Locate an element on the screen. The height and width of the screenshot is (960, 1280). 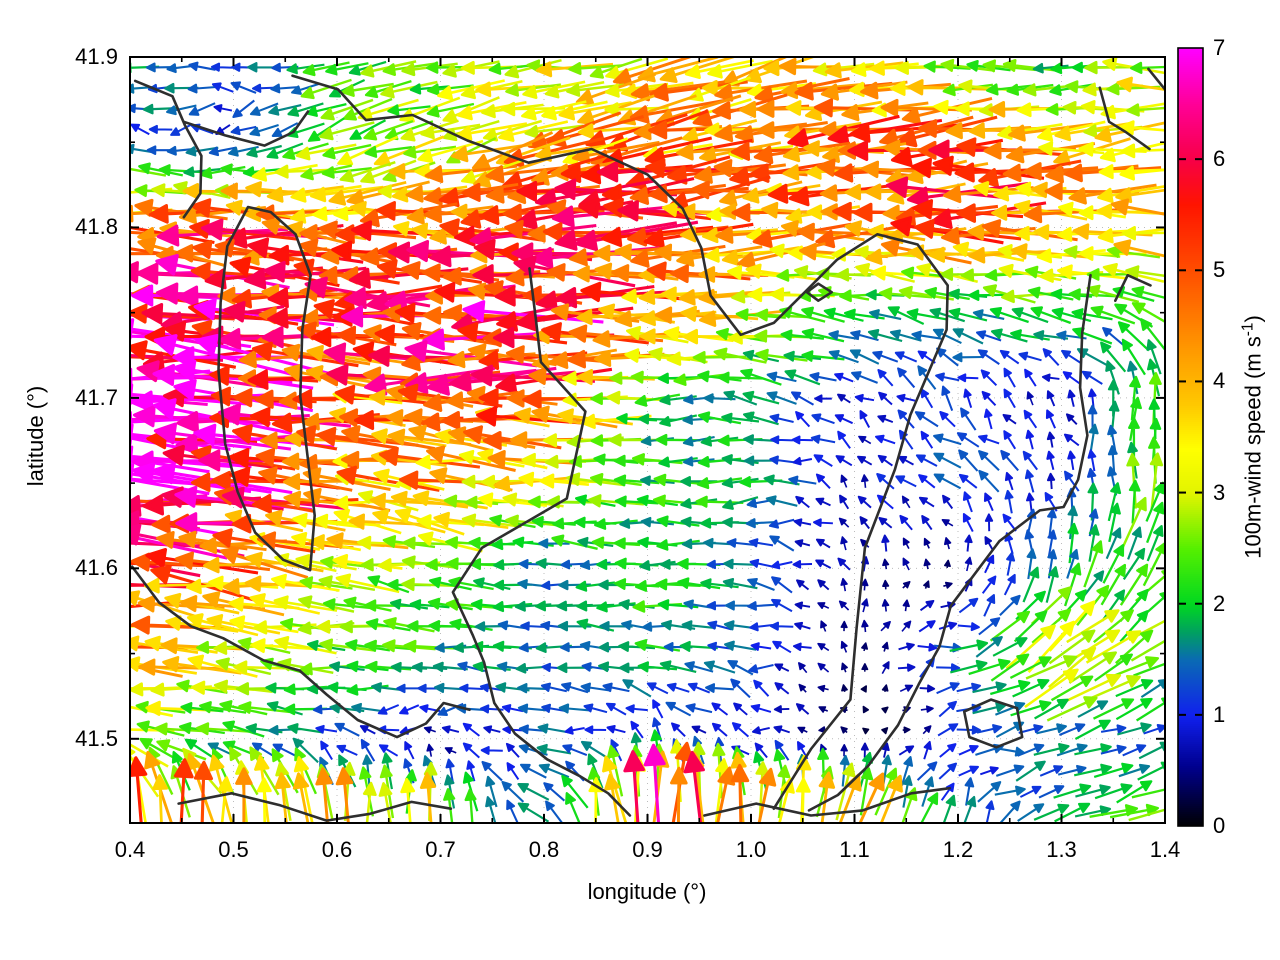
y-tick-label: 41.6 is located at coordinates (96, 568).